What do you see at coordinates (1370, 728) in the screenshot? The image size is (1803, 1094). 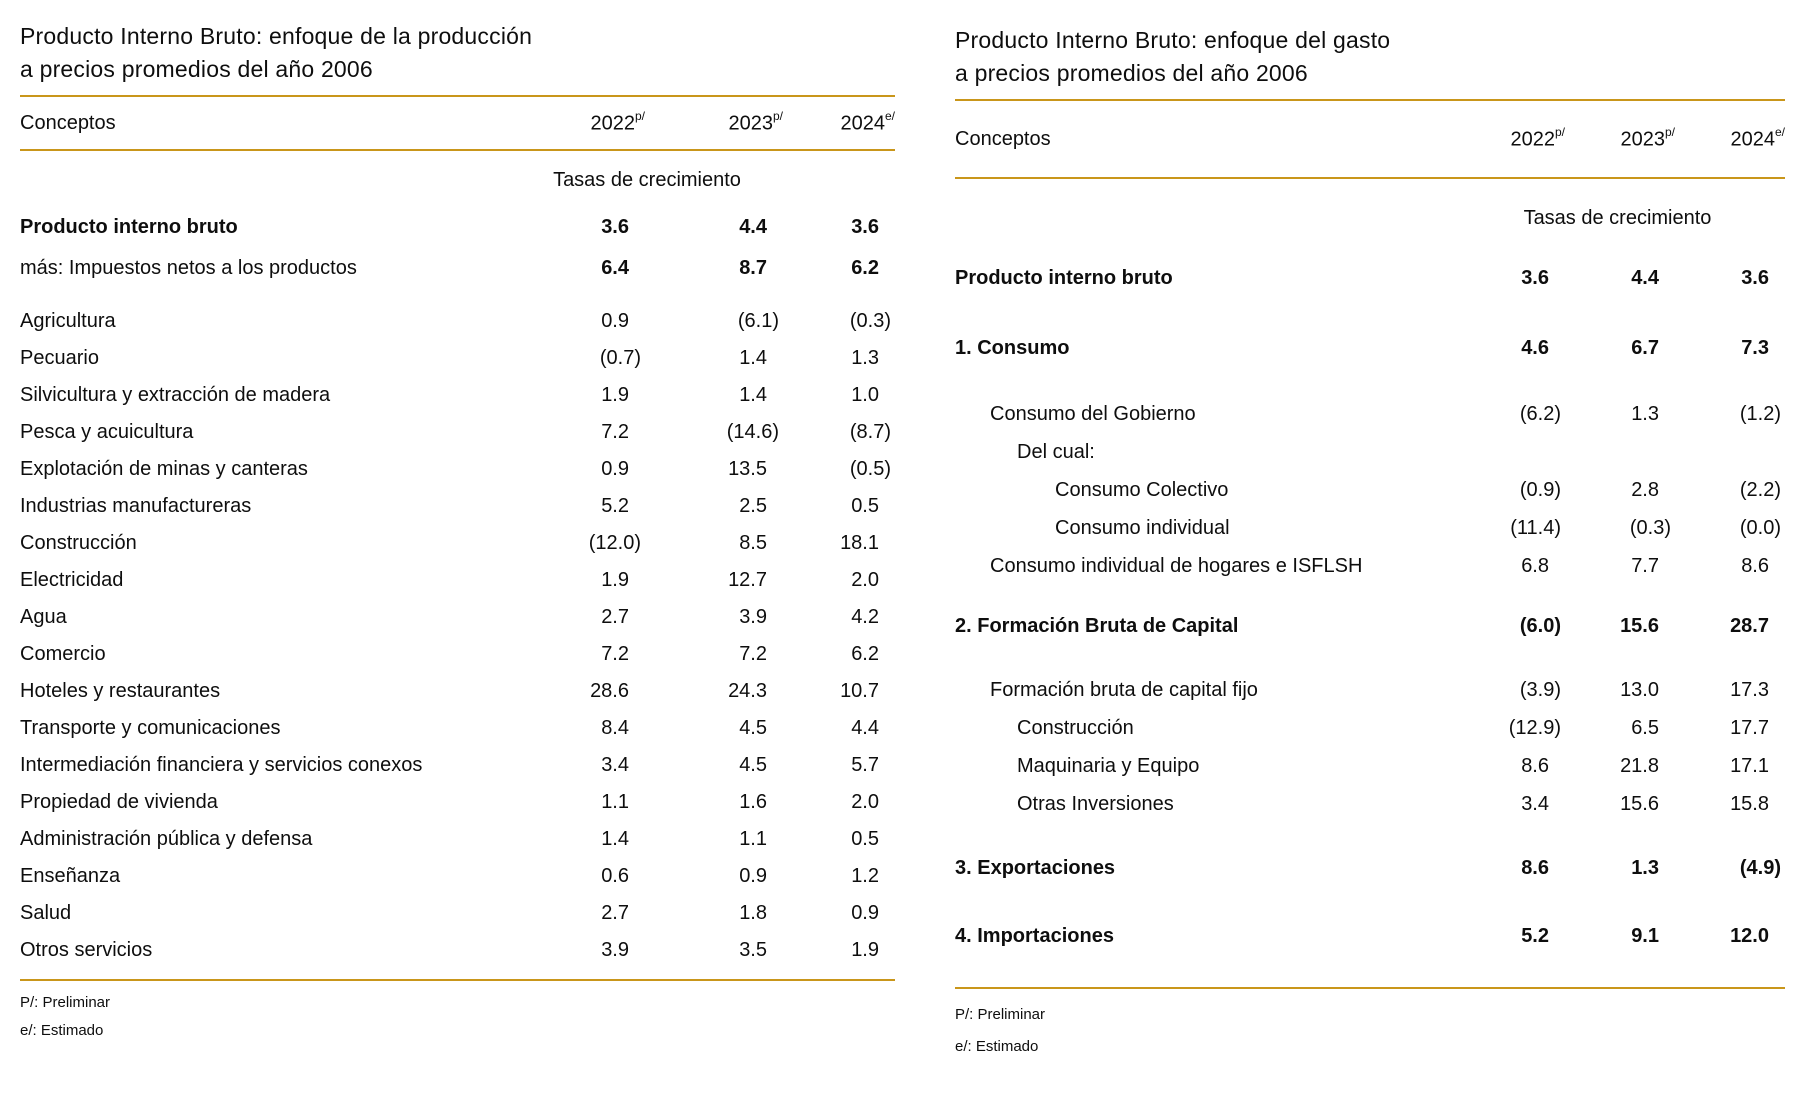 I see `table-row: Construcción (12.9) 6.5 17.7` at bounding box center [1370, 728].